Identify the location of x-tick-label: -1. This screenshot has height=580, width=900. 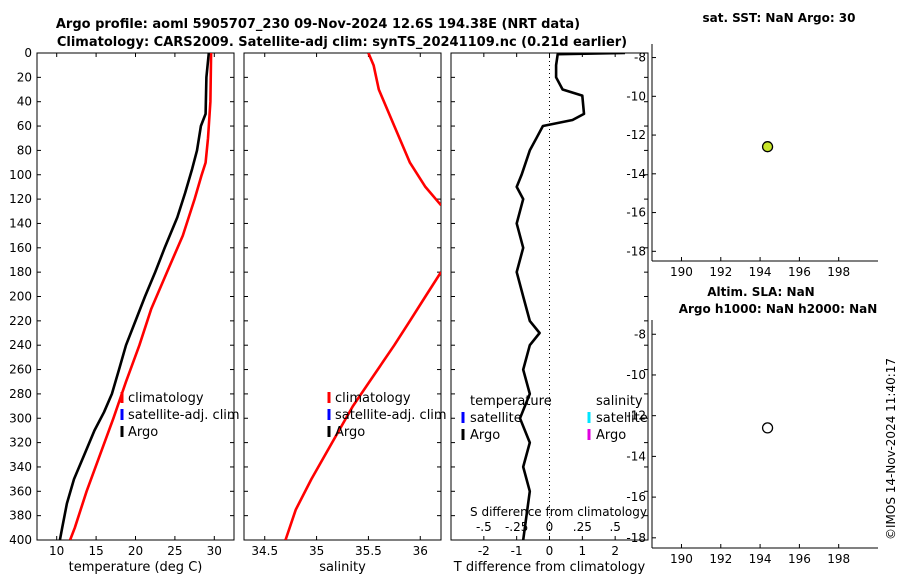
(517, 551).